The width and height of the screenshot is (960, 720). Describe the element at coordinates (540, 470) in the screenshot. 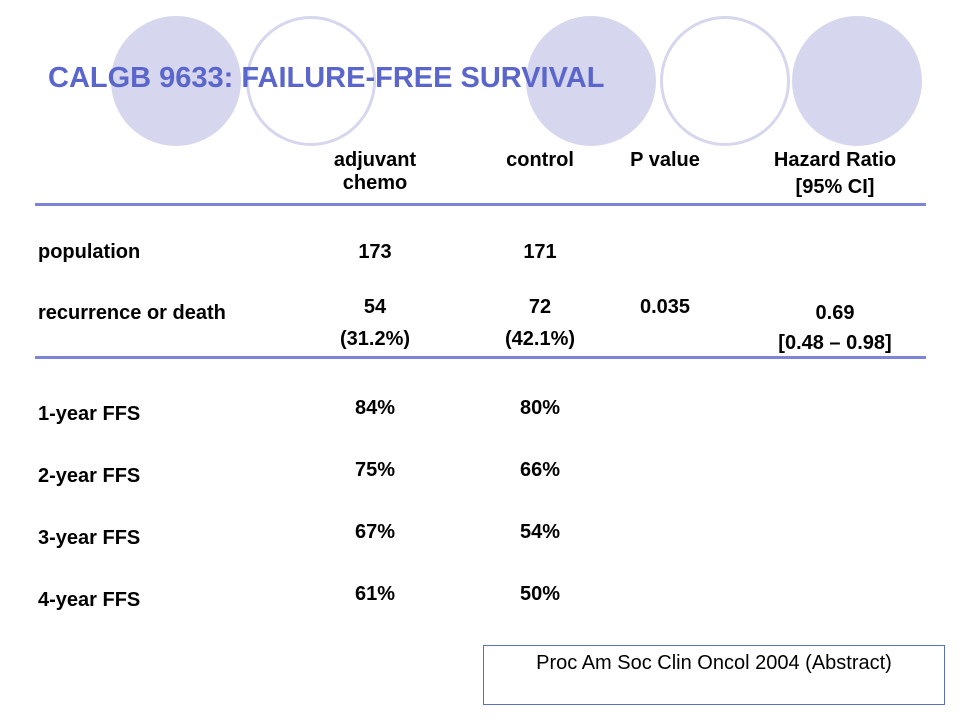

I see `ffs-2-control: 66%` at that location.